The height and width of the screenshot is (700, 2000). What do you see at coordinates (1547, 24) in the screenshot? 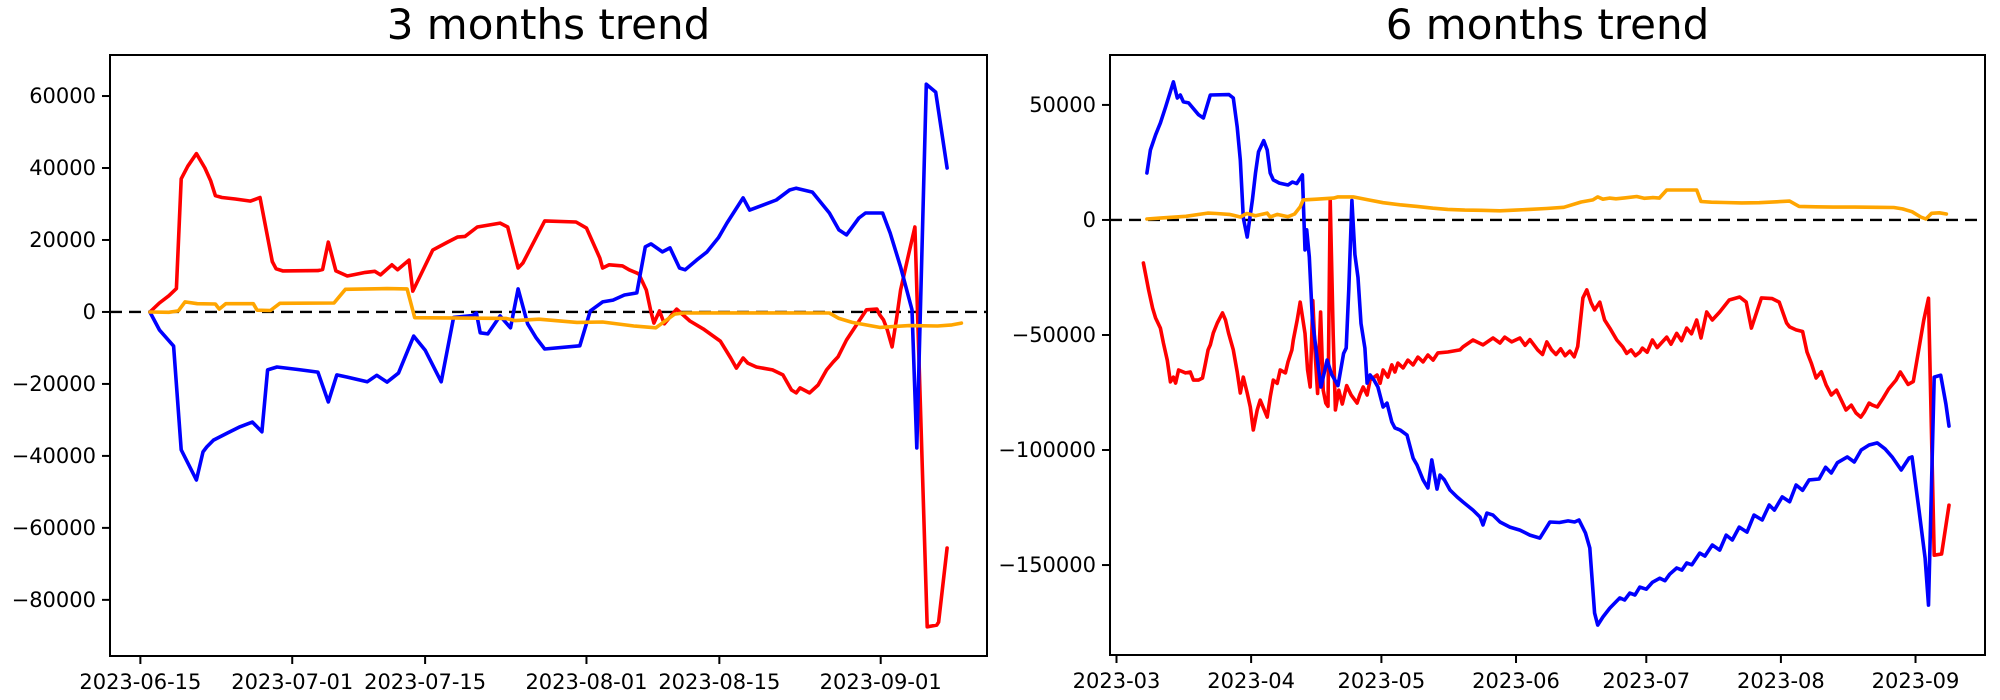
I see `chart-title: 6 months trend` at bounding box center [1547, 24].